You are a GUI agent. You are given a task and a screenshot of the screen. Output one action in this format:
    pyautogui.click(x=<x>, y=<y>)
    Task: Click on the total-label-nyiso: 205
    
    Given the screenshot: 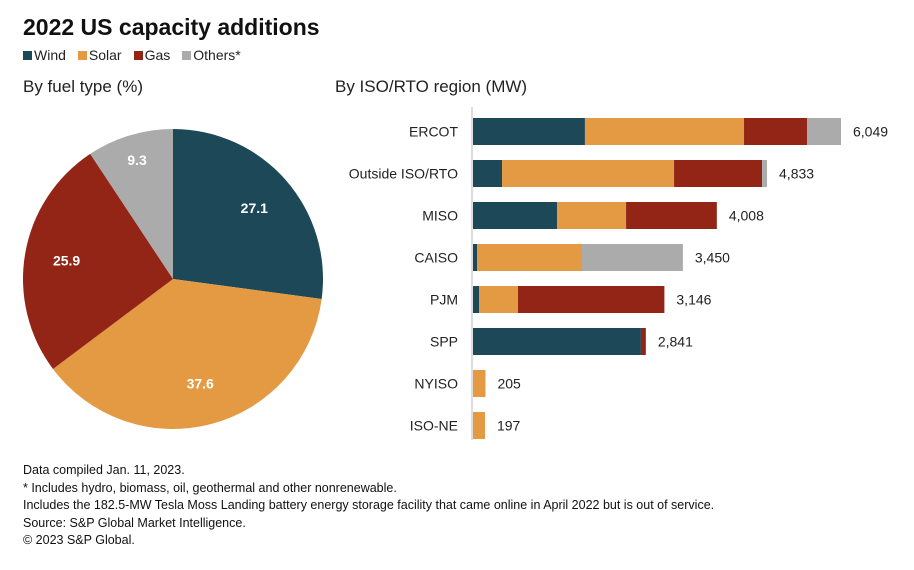 What is the action you would take?
    pyautogui.click(x=509, y=384)
    